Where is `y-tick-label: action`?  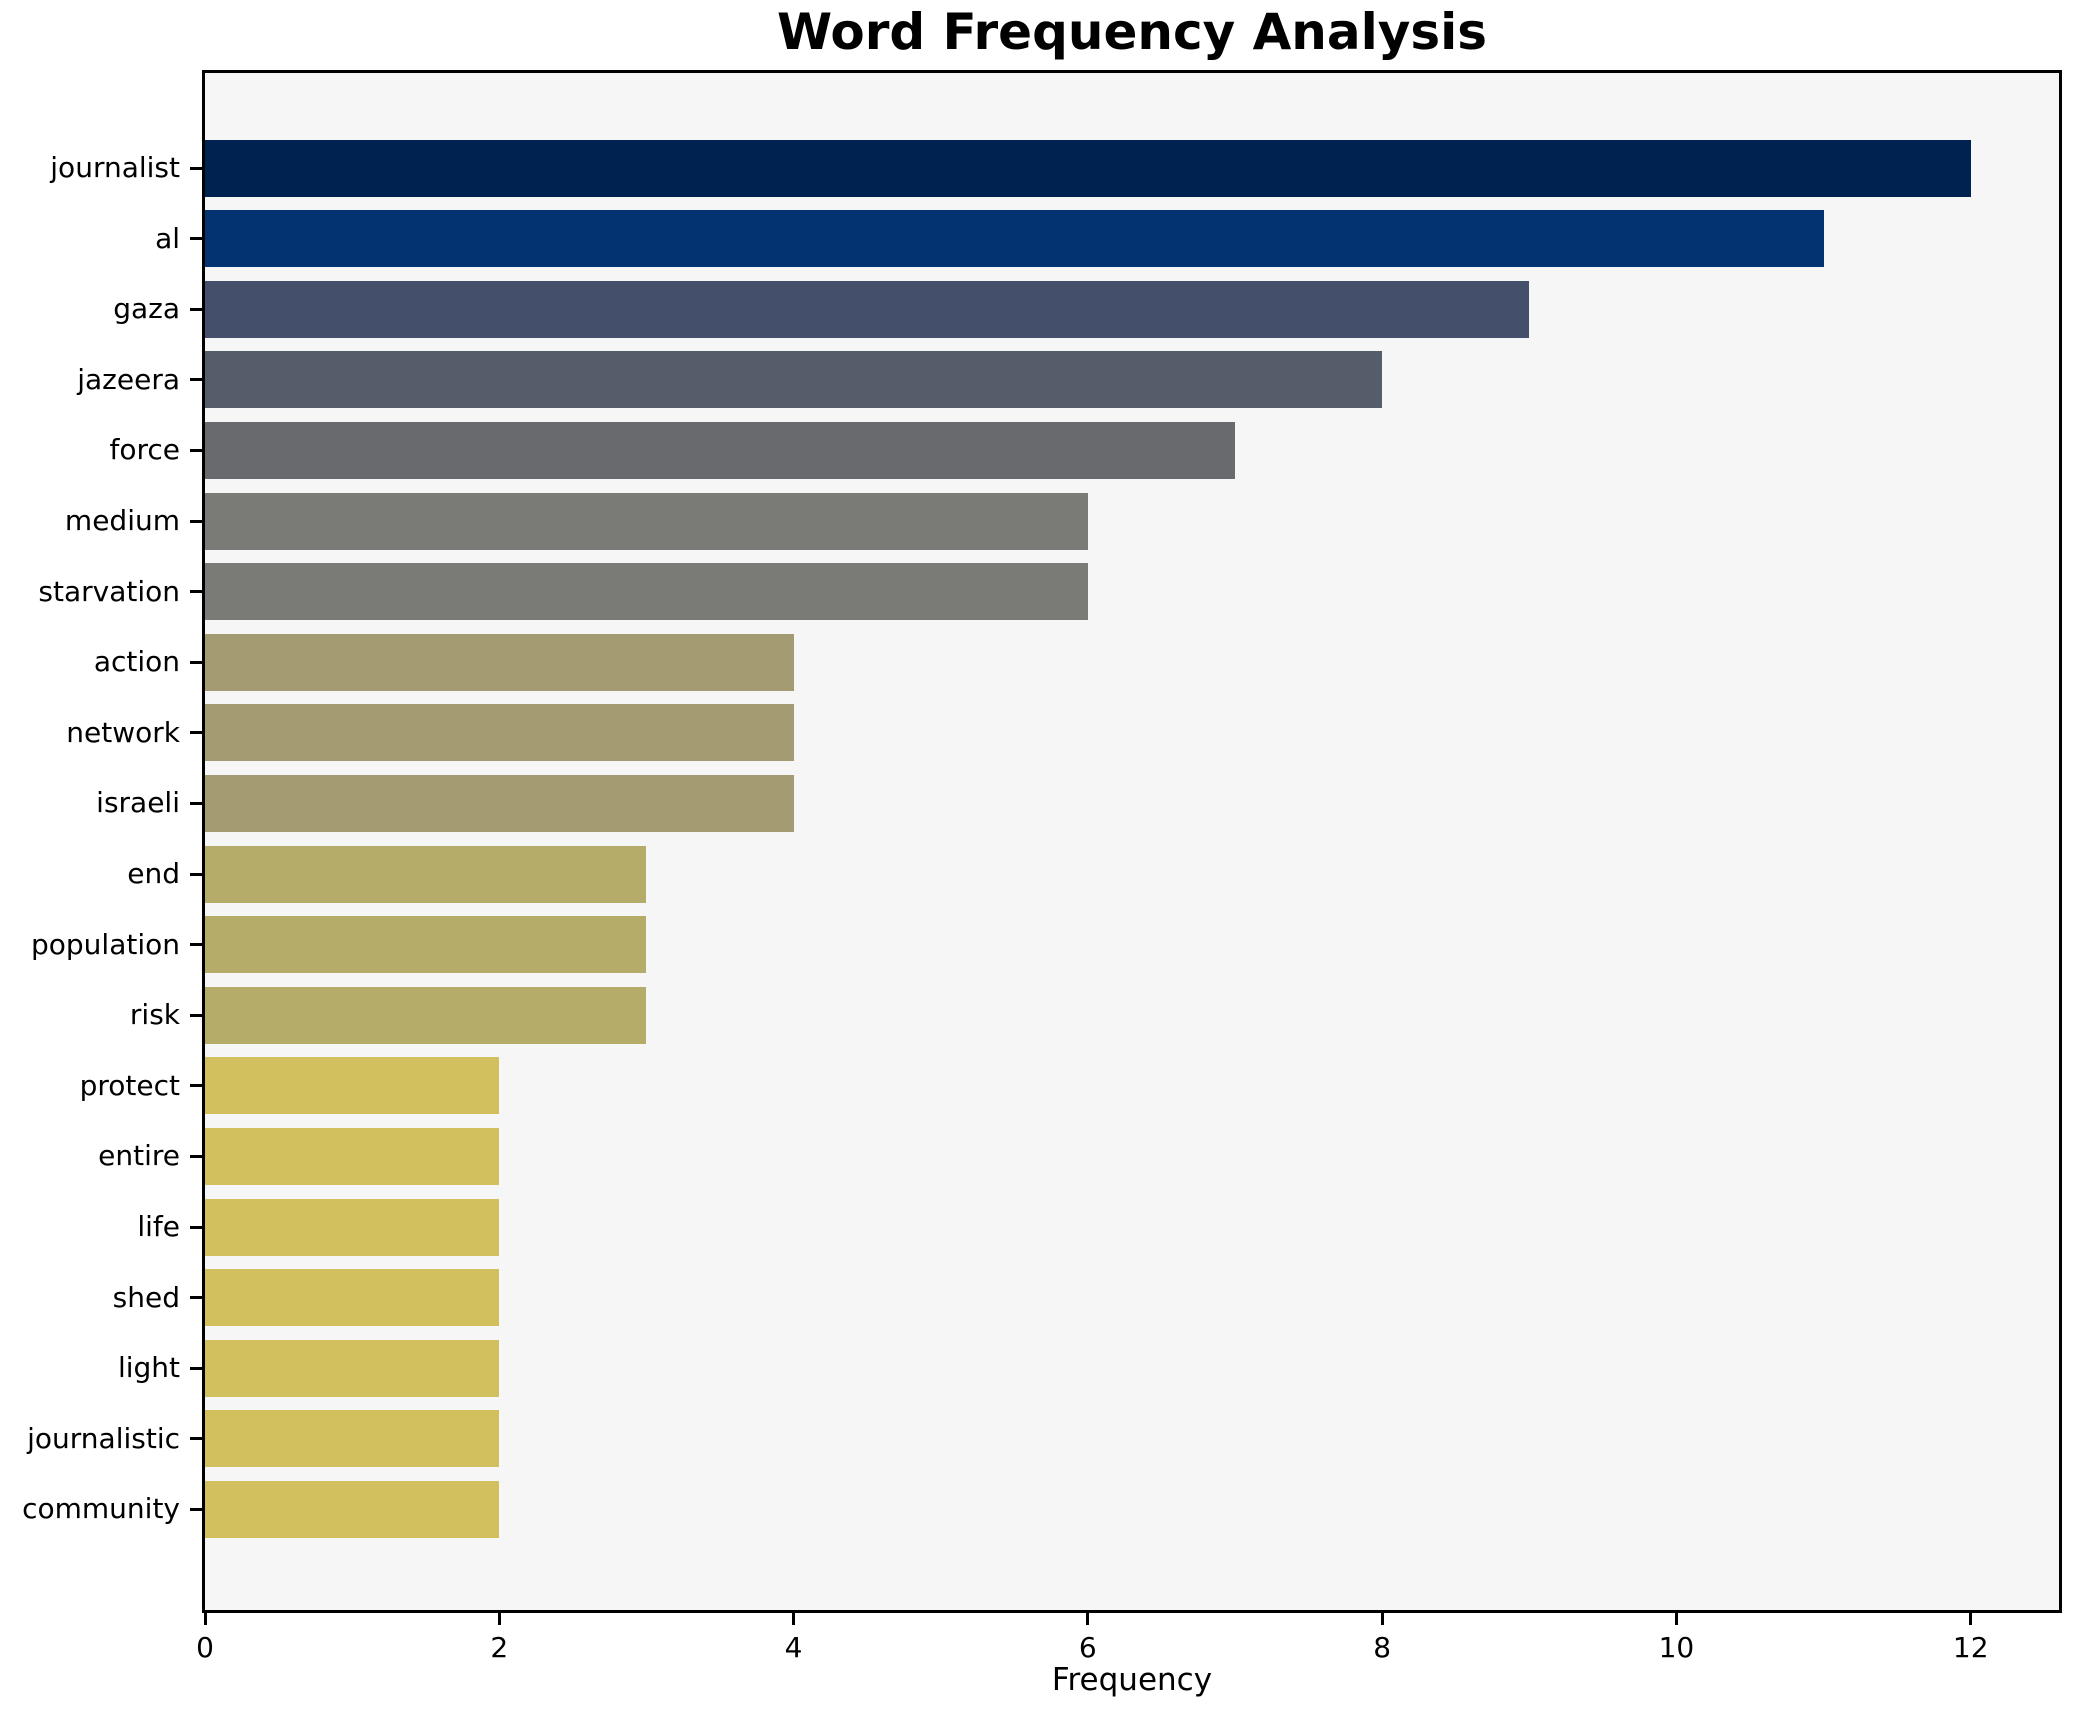 y-tick-label: action is located at coordinates (136, 662).